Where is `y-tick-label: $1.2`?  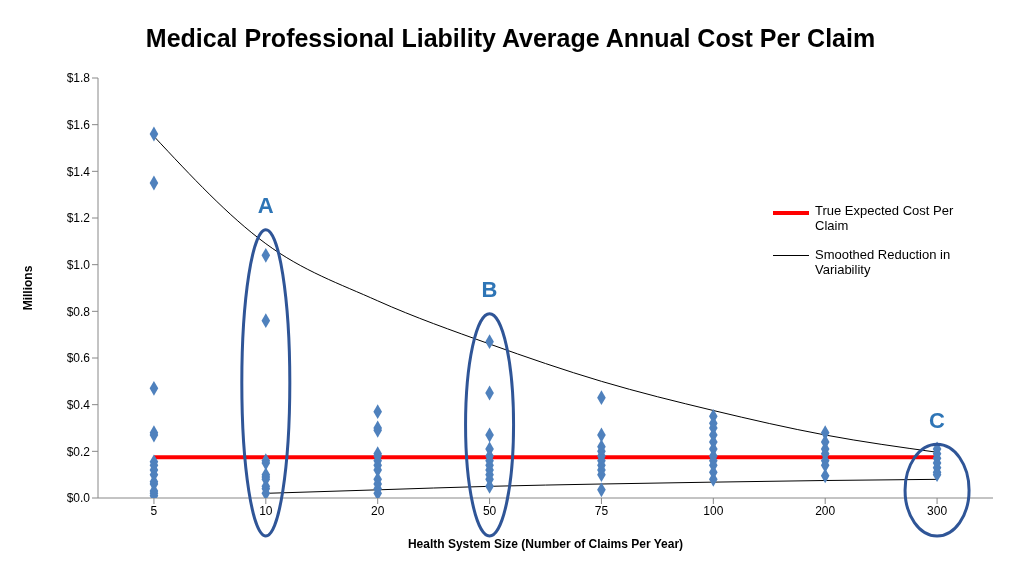 y-tick-label: $1.2 is located at coordinates (78, 218).